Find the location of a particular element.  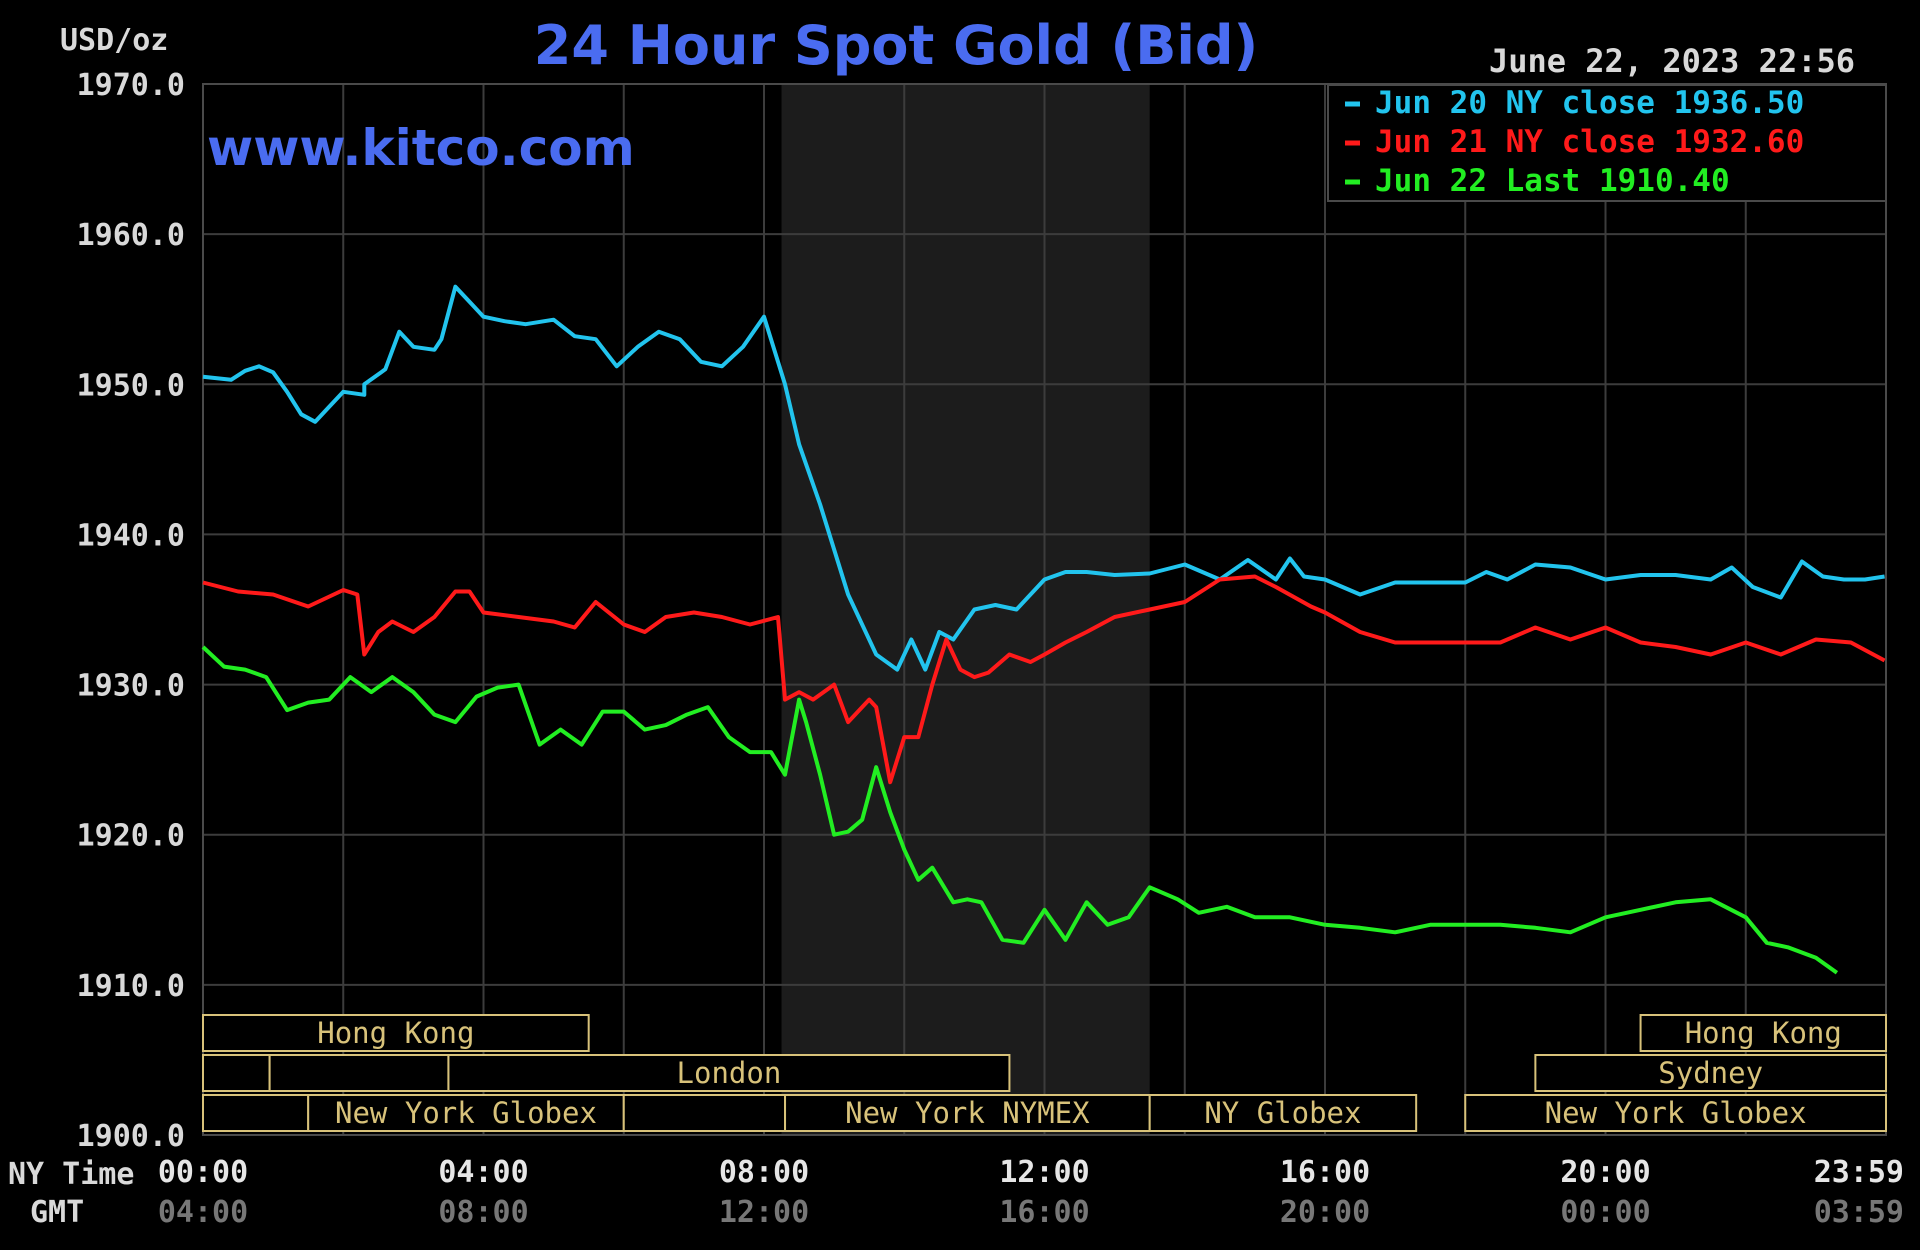

y-tick-label: 1900.0 is located at coordinates (131, 1136).